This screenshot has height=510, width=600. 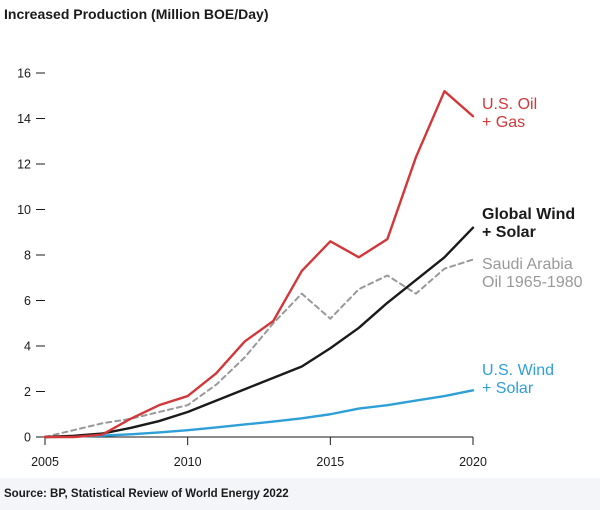 I want to click on y-tick-label: 10, so click(x=24, y=210).